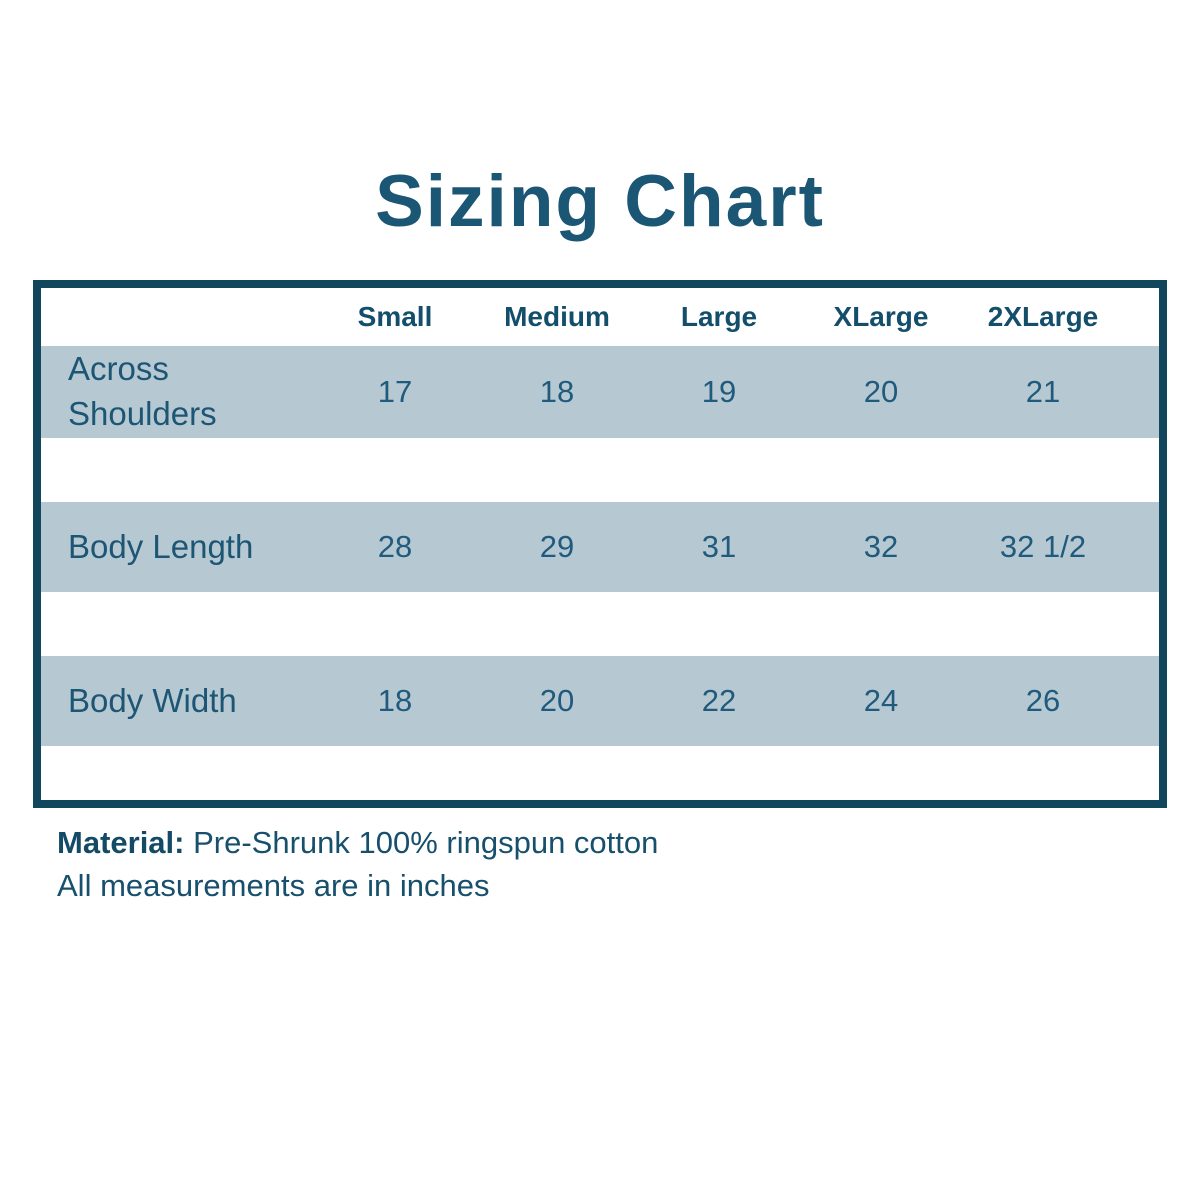 The width and height of the screenshot is (1200, 1200). What do you see at coordinates (395, 546) in the screenshot?
I see `cell-body-length-small: 28` at bounding box center [395, 546].